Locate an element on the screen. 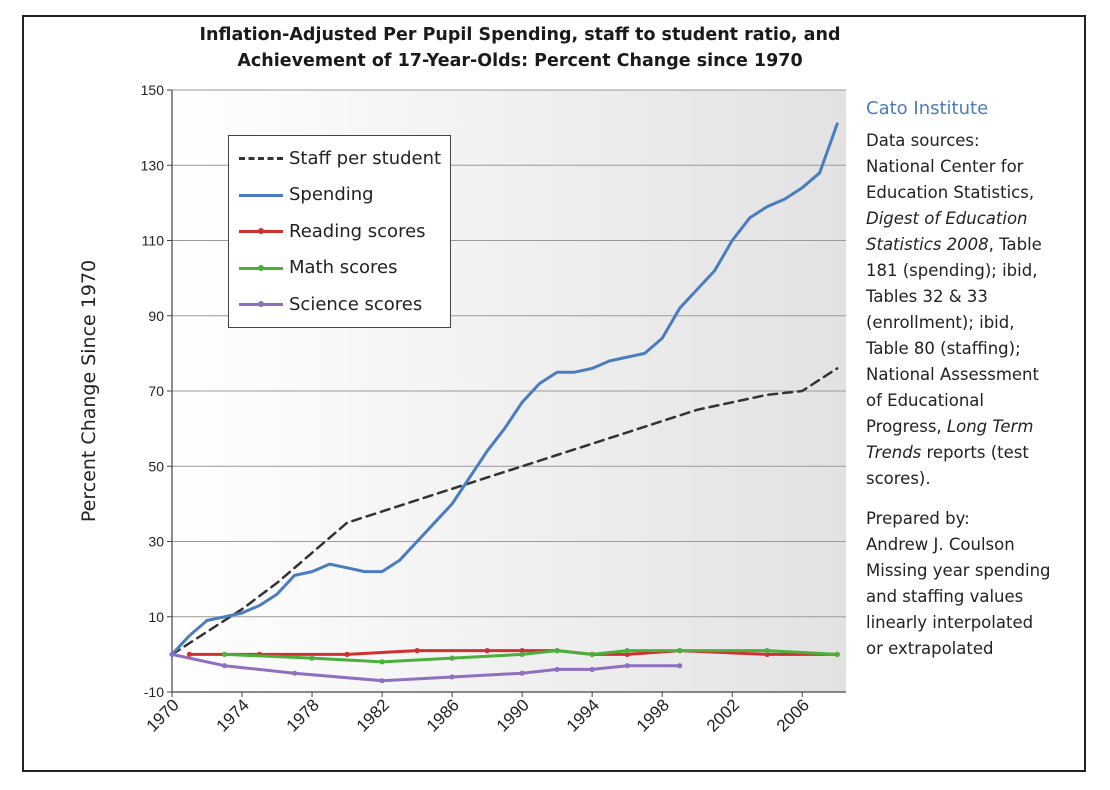 This screenshot has width=1110, height=790. y-axis-label: Percent Change Since 1970 is located at coordinates (89, 391).